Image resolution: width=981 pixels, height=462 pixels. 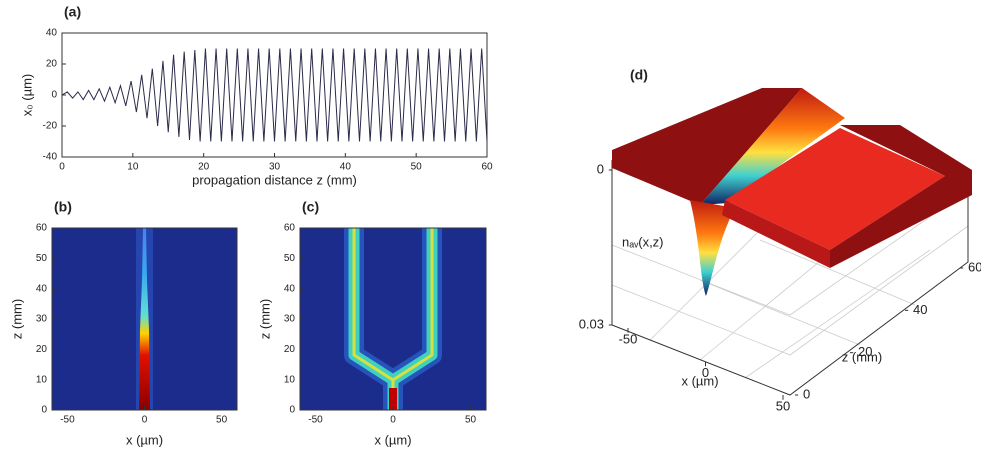 I want to click on tick-label: 50, so click(x=783, y=405).